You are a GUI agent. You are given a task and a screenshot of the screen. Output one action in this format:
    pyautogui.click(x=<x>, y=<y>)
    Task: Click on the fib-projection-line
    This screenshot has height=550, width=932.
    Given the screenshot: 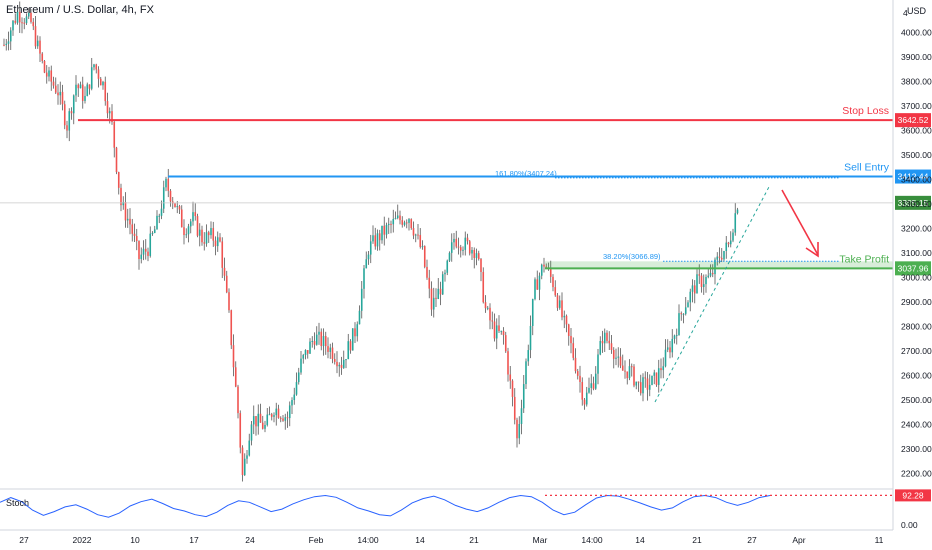 What is the action you would take?
    pyautogui.click(x=712, y=293)
    